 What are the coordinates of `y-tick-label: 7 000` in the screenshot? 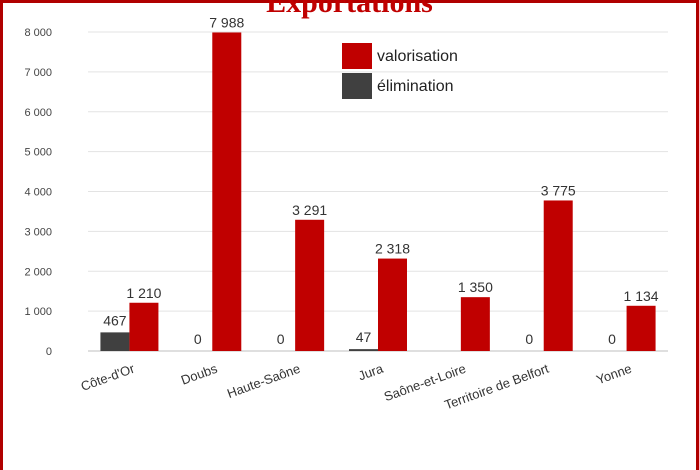 It's located at (38, 73).